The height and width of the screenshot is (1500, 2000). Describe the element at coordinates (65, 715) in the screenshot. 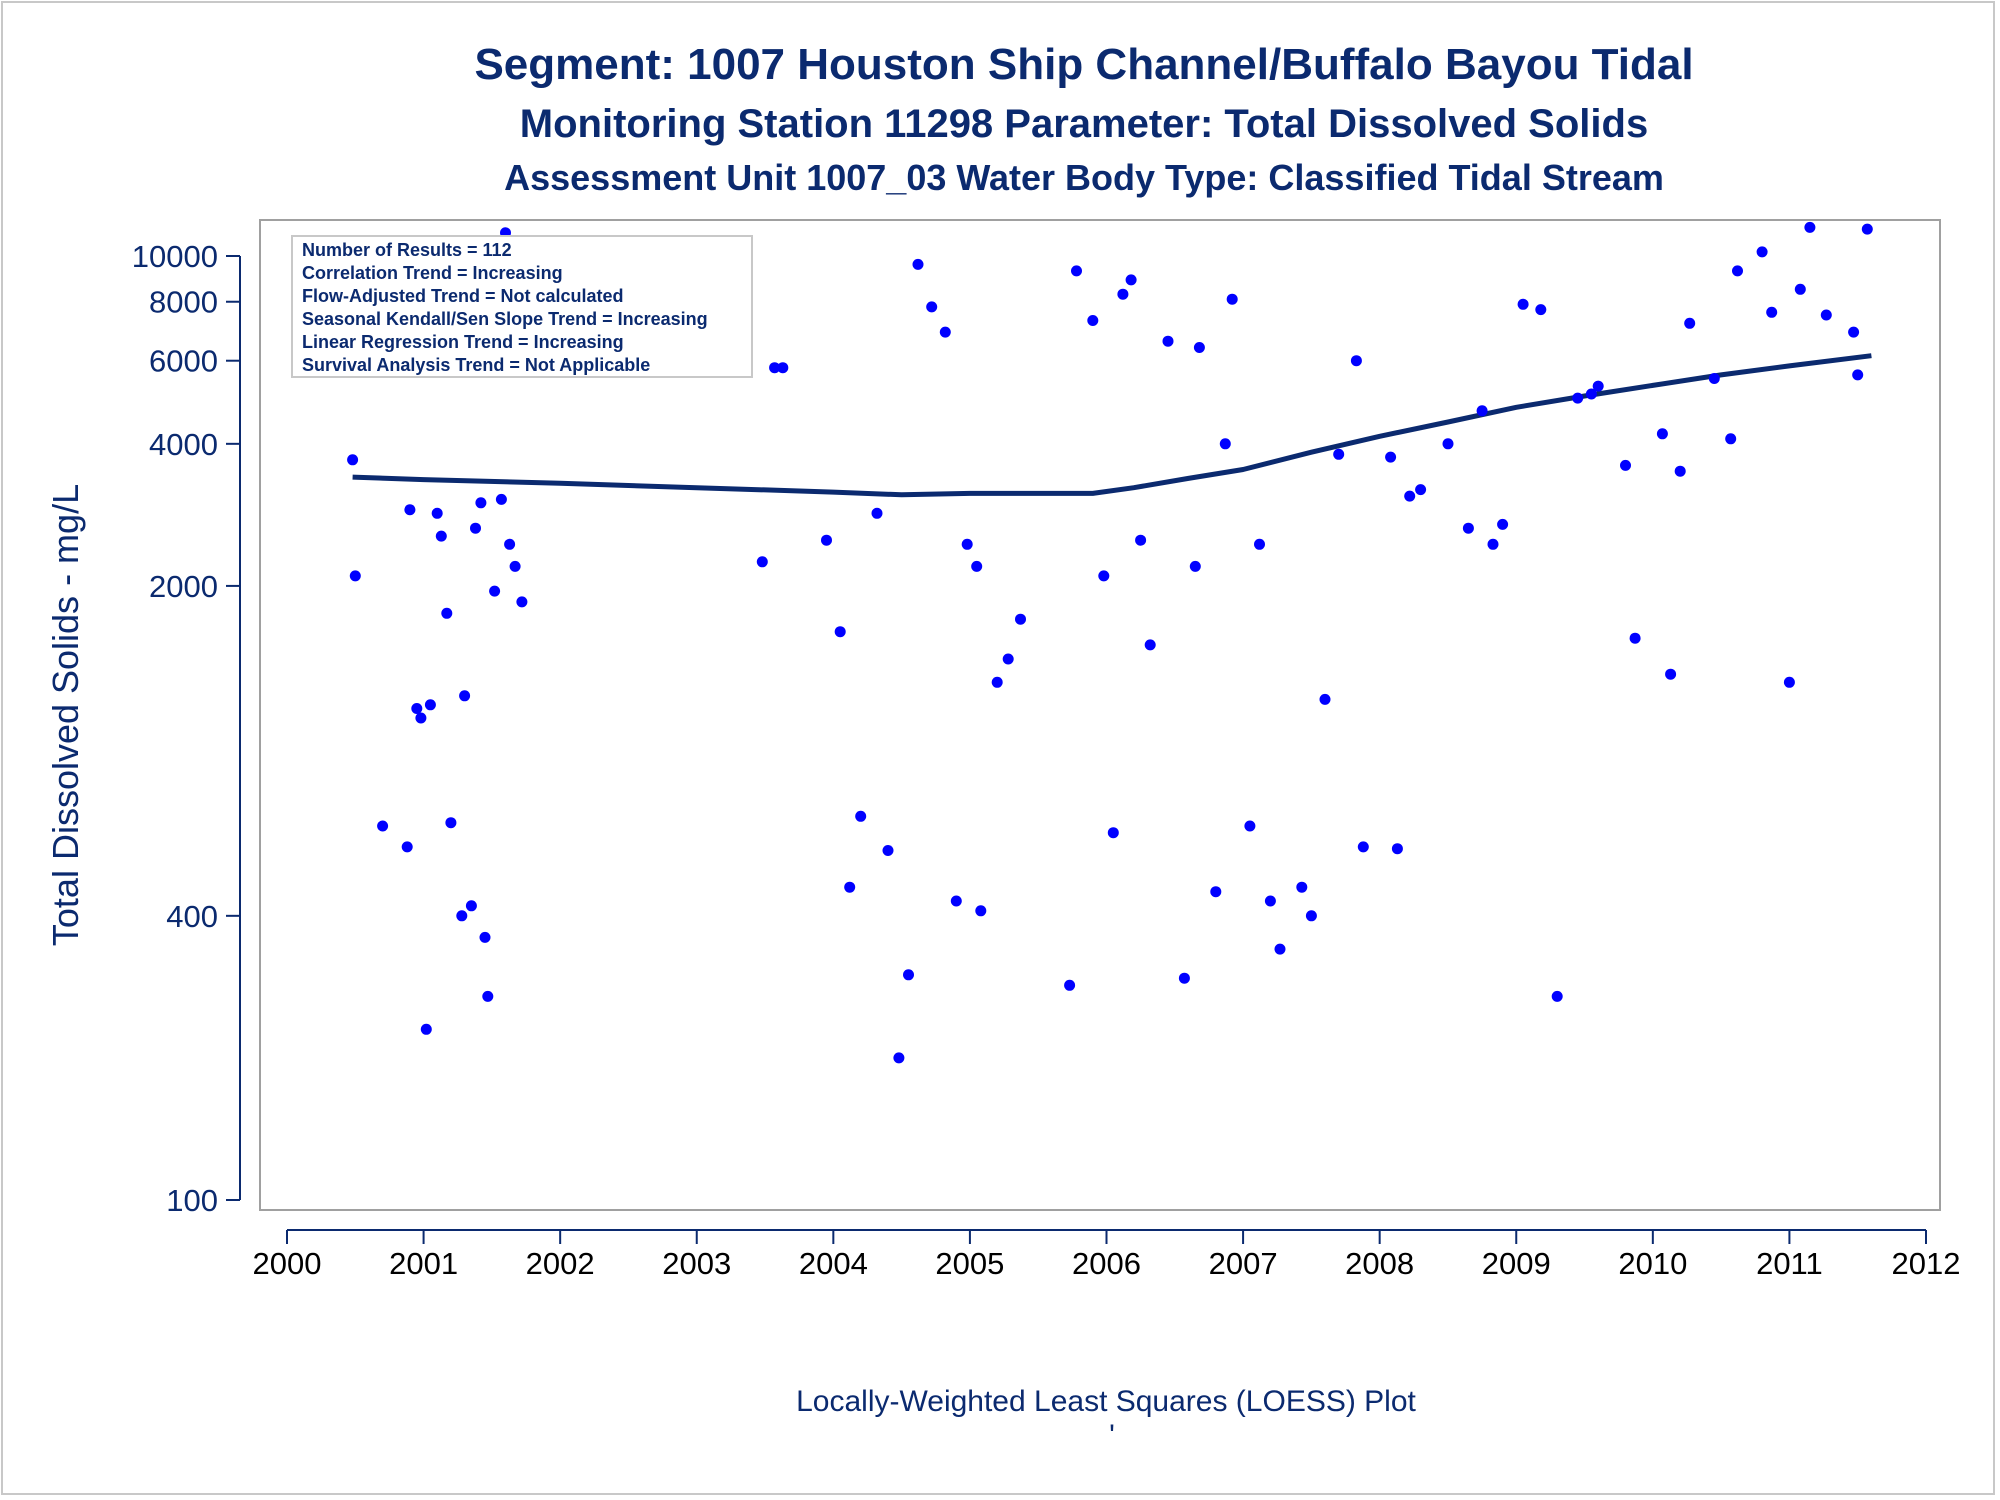

I see `y-axis-label: Total Dissolved Solids - mg/L` at that location.